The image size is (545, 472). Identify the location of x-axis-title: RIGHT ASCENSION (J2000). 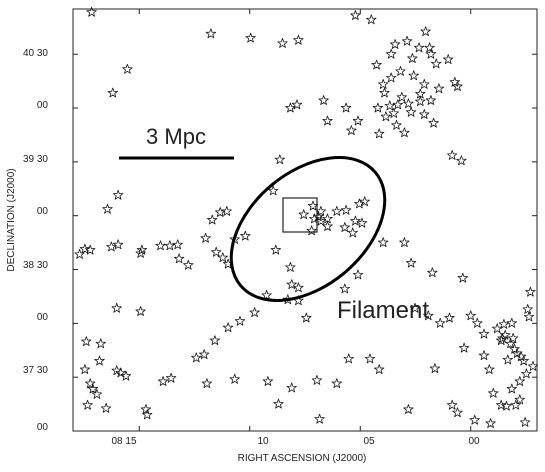
(302, 458).